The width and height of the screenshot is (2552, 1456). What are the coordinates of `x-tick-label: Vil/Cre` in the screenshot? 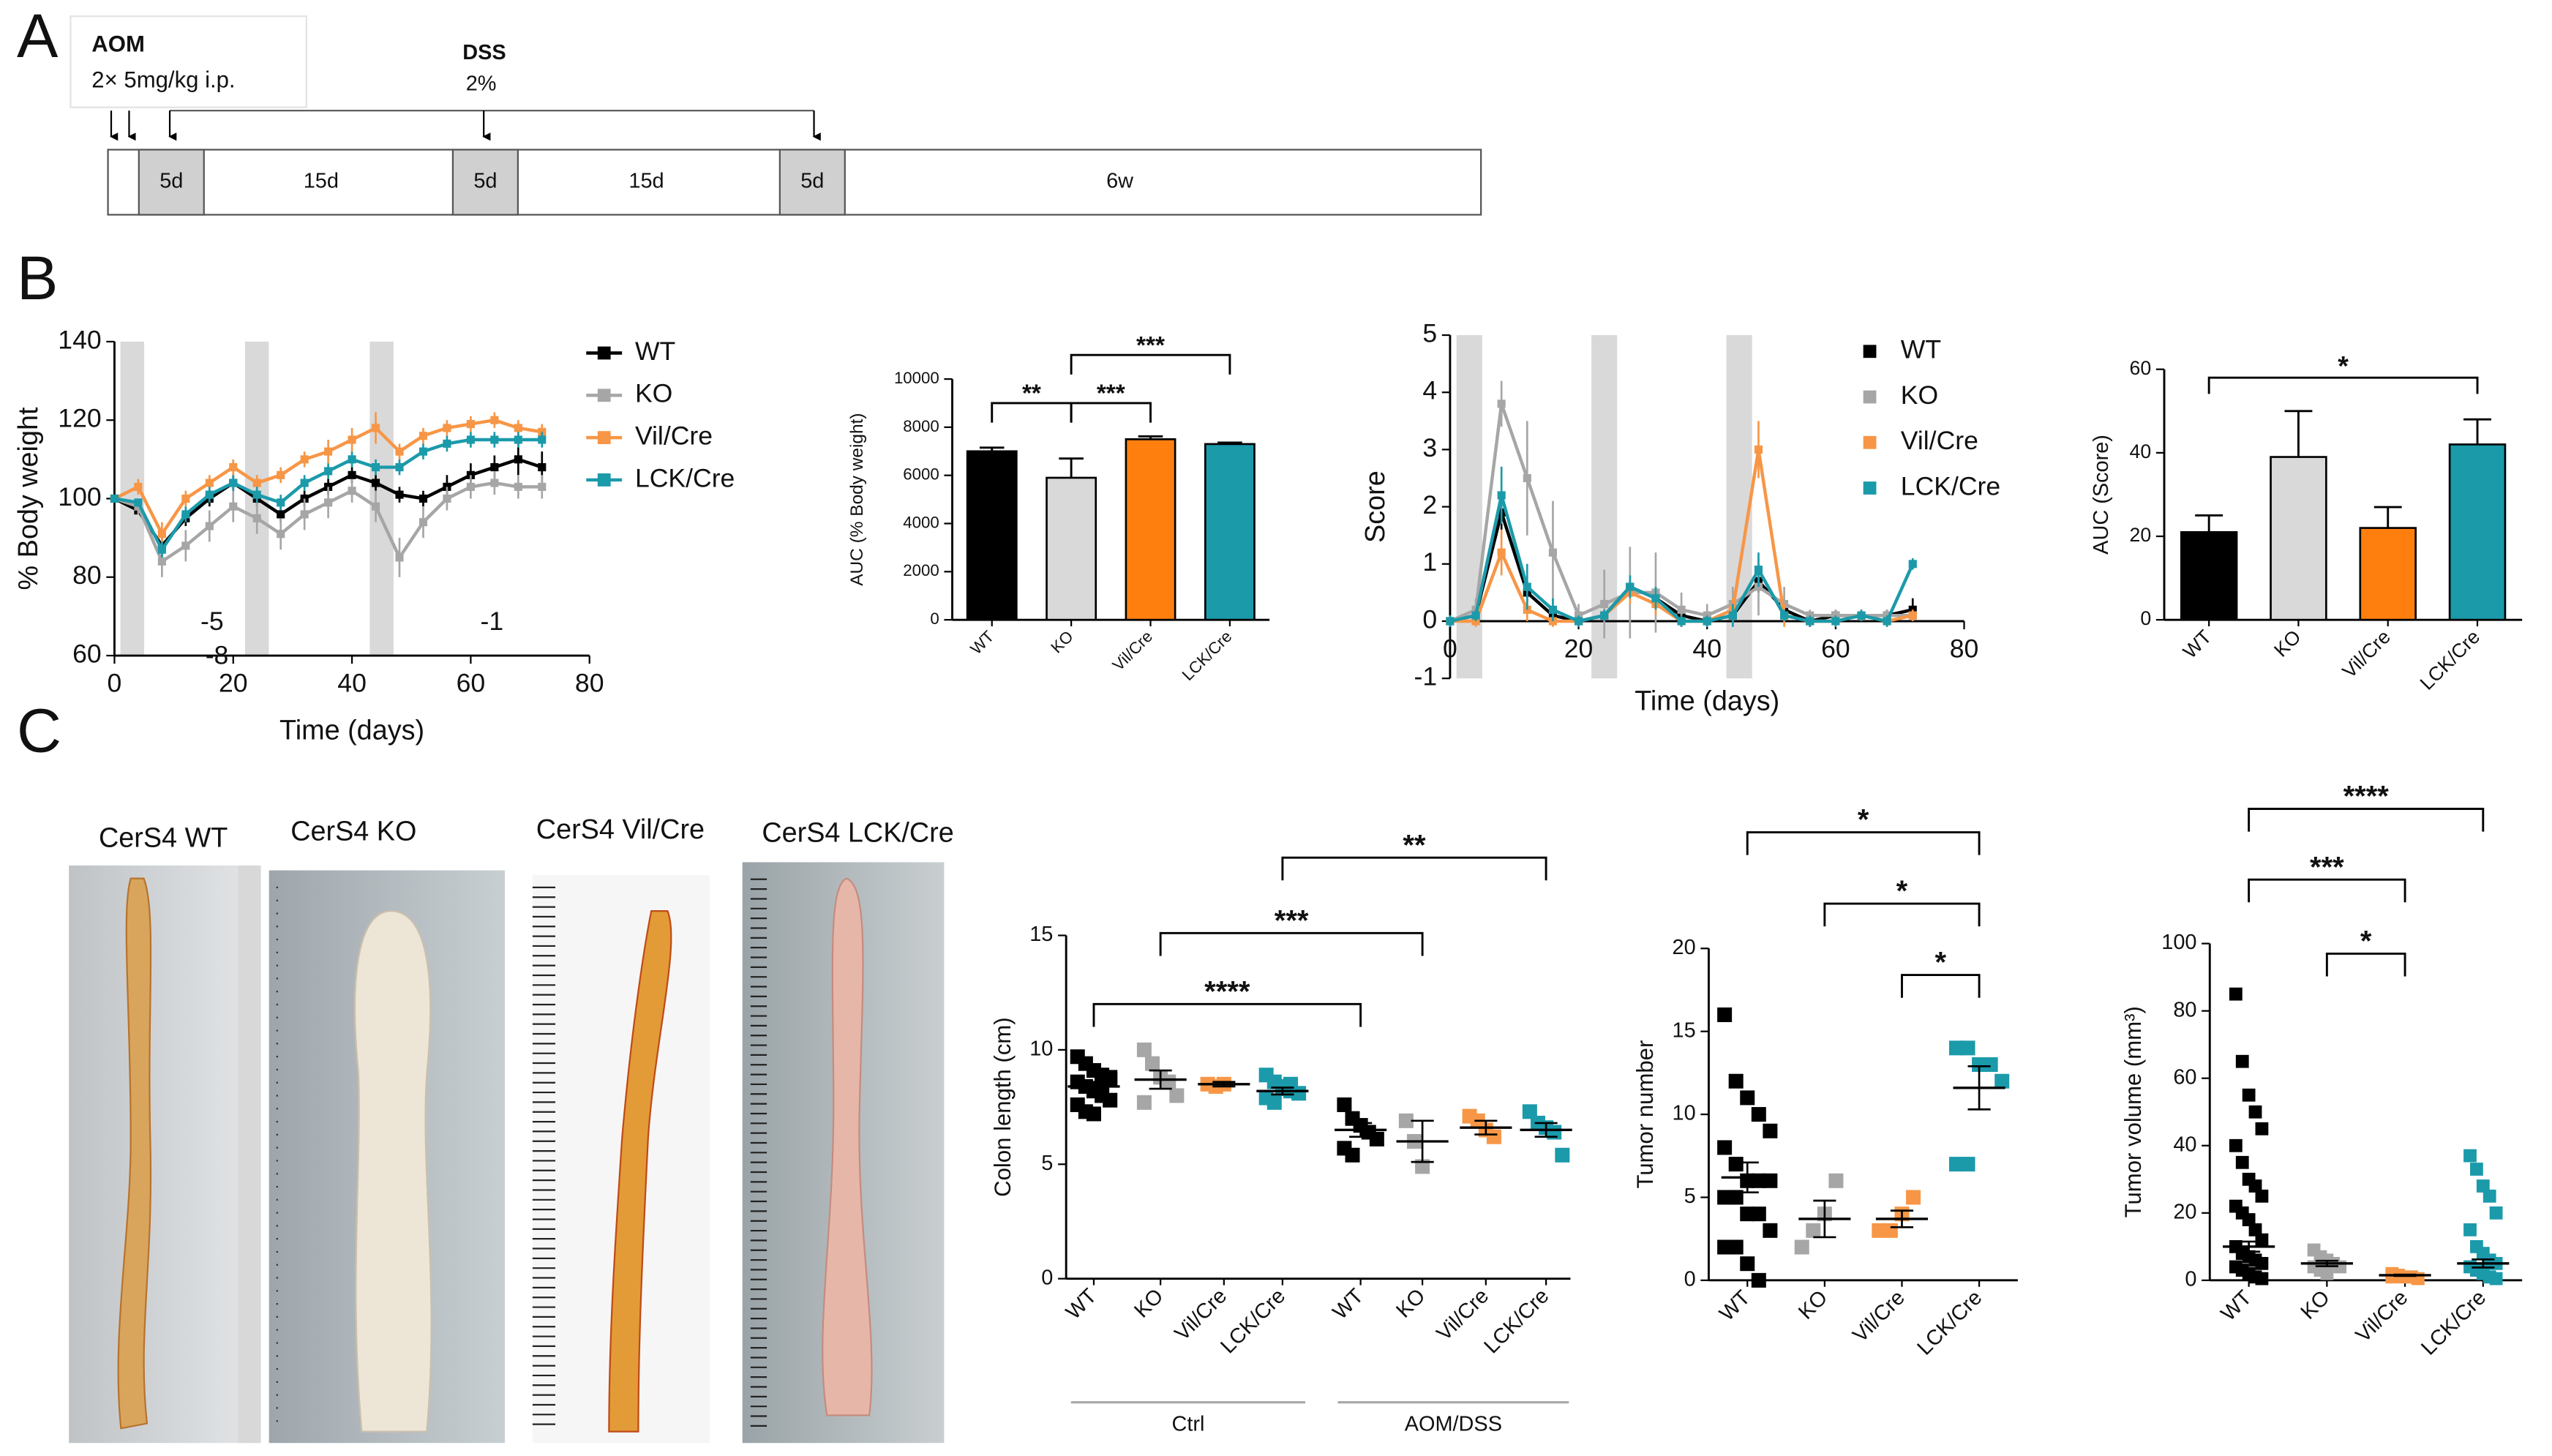 It's located at (1133, 651).